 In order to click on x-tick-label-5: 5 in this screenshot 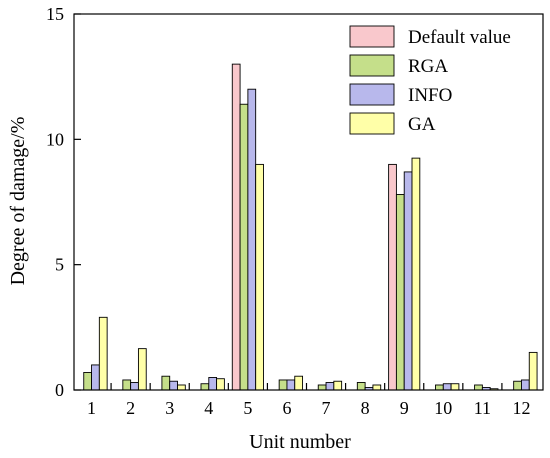, I will do `click(247, 408)`.